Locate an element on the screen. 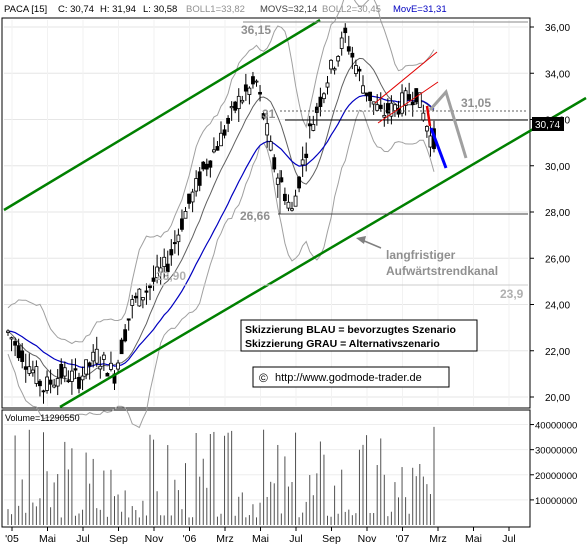 This screenshot has width=587, height=547. annotation-support: 23,90 is located at coordinates (171, 276).